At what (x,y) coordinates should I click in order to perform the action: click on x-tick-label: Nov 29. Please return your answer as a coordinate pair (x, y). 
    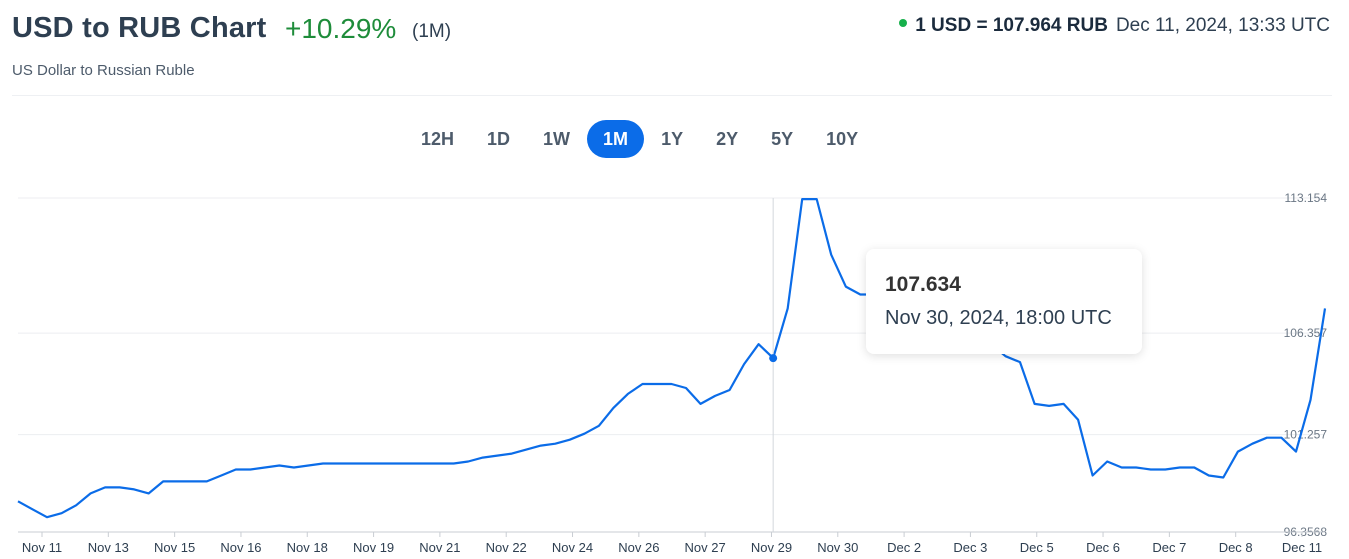
    Looking at the image, I should click on (771, 547).